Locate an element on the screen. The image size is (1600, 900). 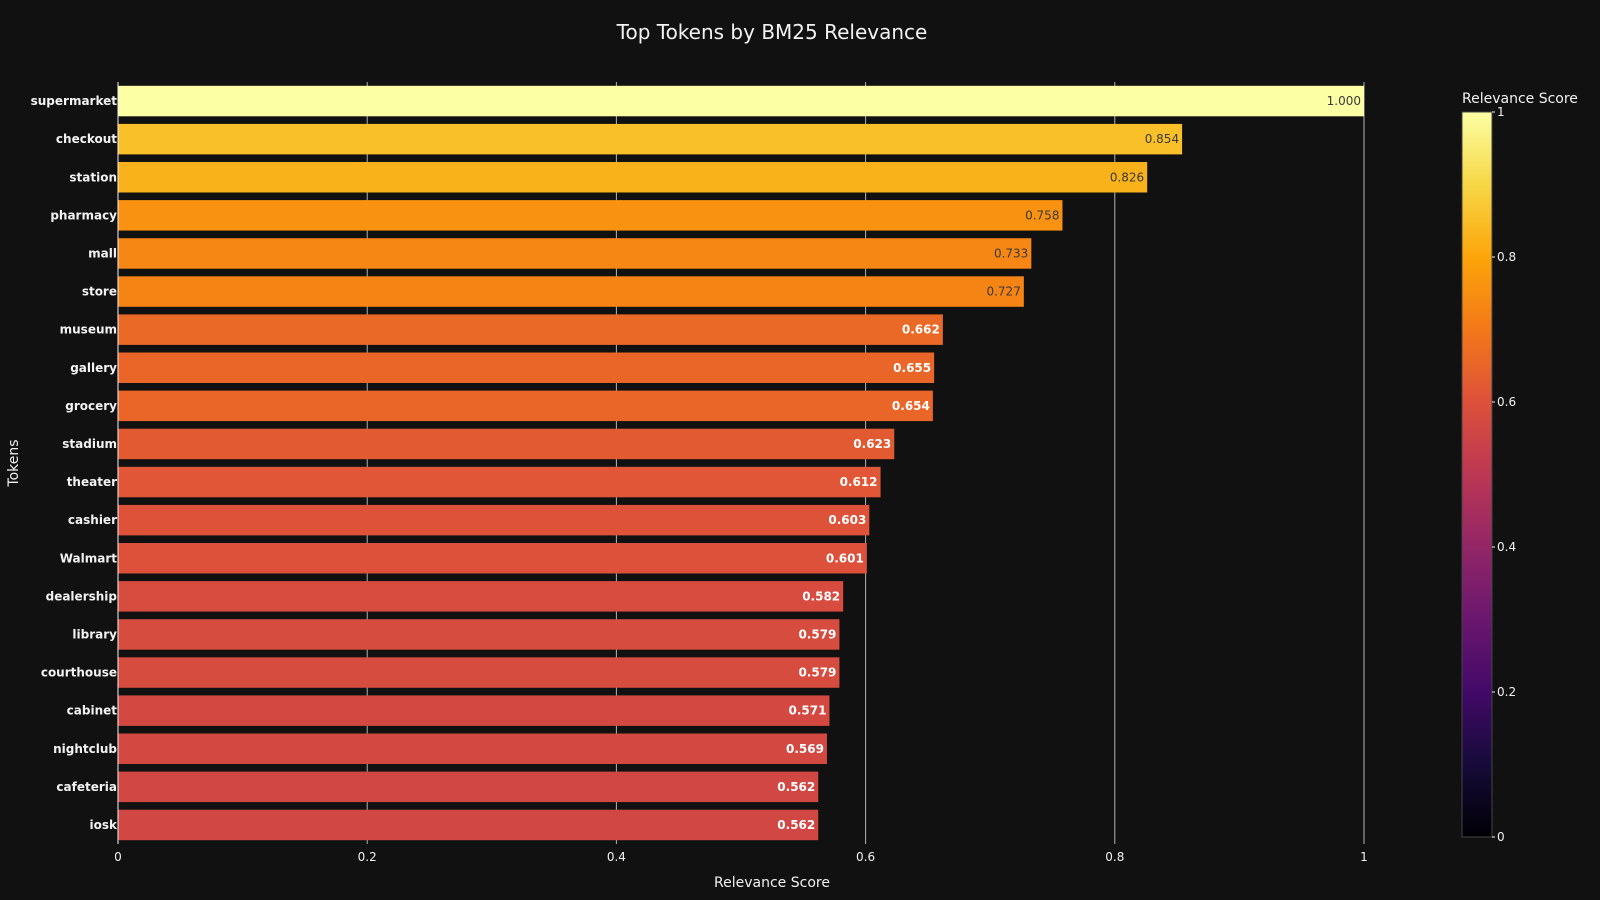
bar-value-label: 0.601 is located at coordinates (845, 558).